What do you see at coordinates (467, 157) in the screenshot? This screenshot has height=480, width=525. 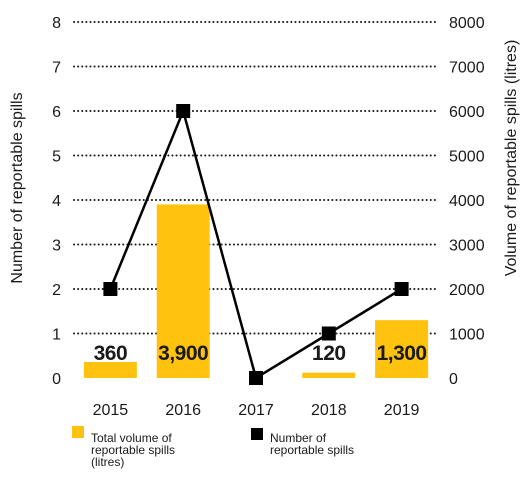 I see `right-tick-label: 5000` at bounding box center [467, 157].